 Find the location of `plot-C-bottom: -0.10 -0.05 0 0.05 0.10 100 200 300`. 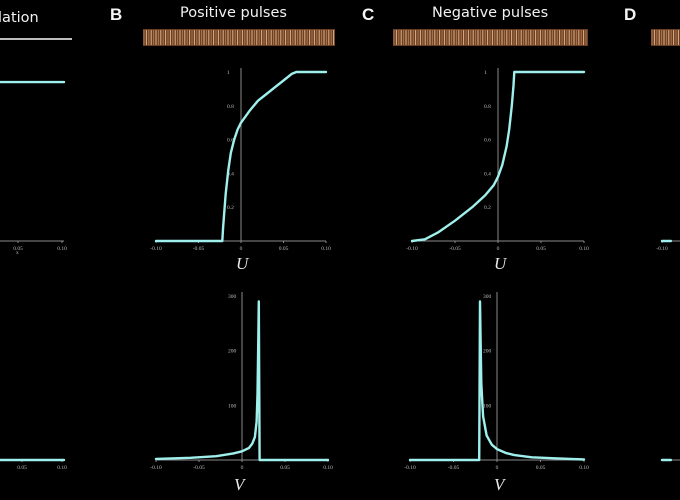

plot-C-bottom: -0.10 -0.05 0 0.05 0.10 100 200 300 is located at coordinates (496, 381).